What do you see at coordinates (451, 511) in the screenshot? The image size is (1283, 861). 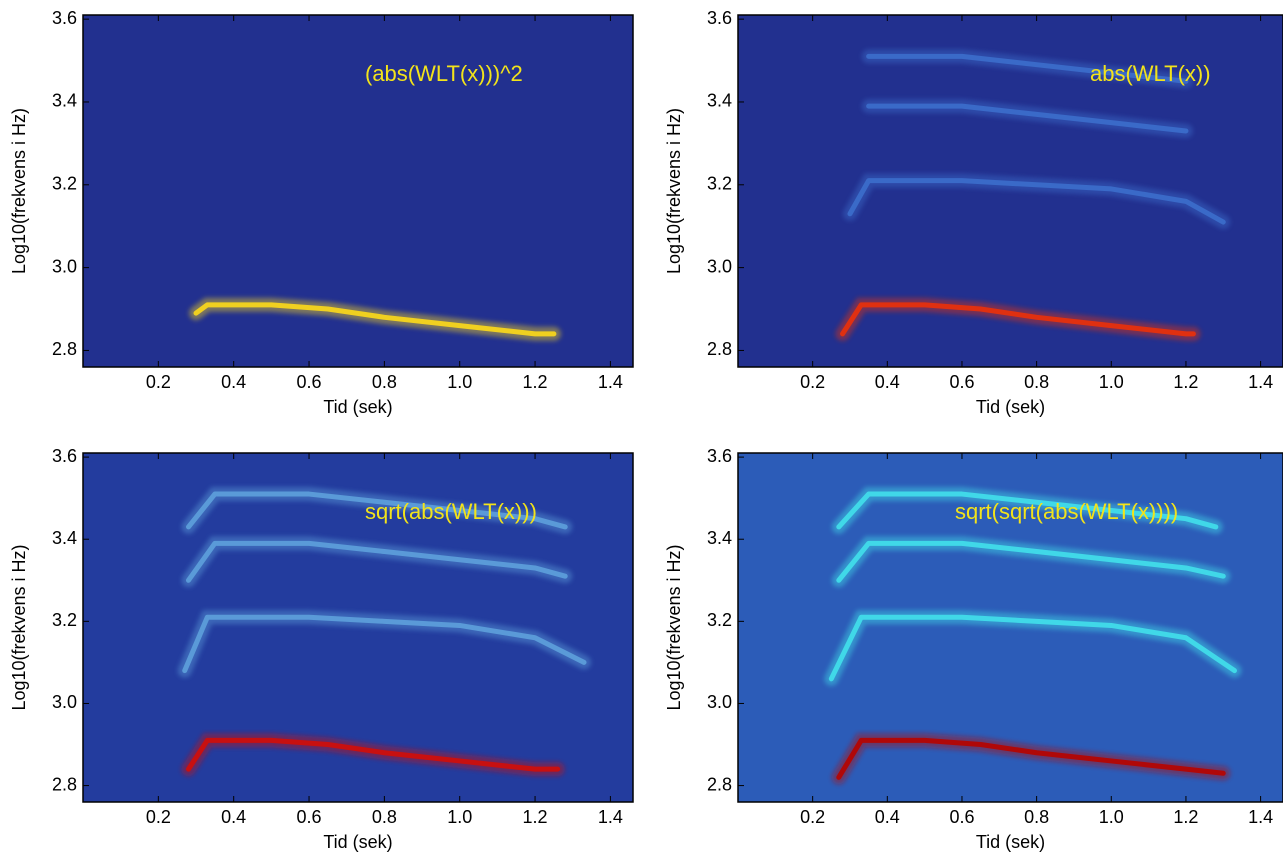 I see `annotation: sqrt(abs(WLT(x)))` at bounding box center [451, 511].